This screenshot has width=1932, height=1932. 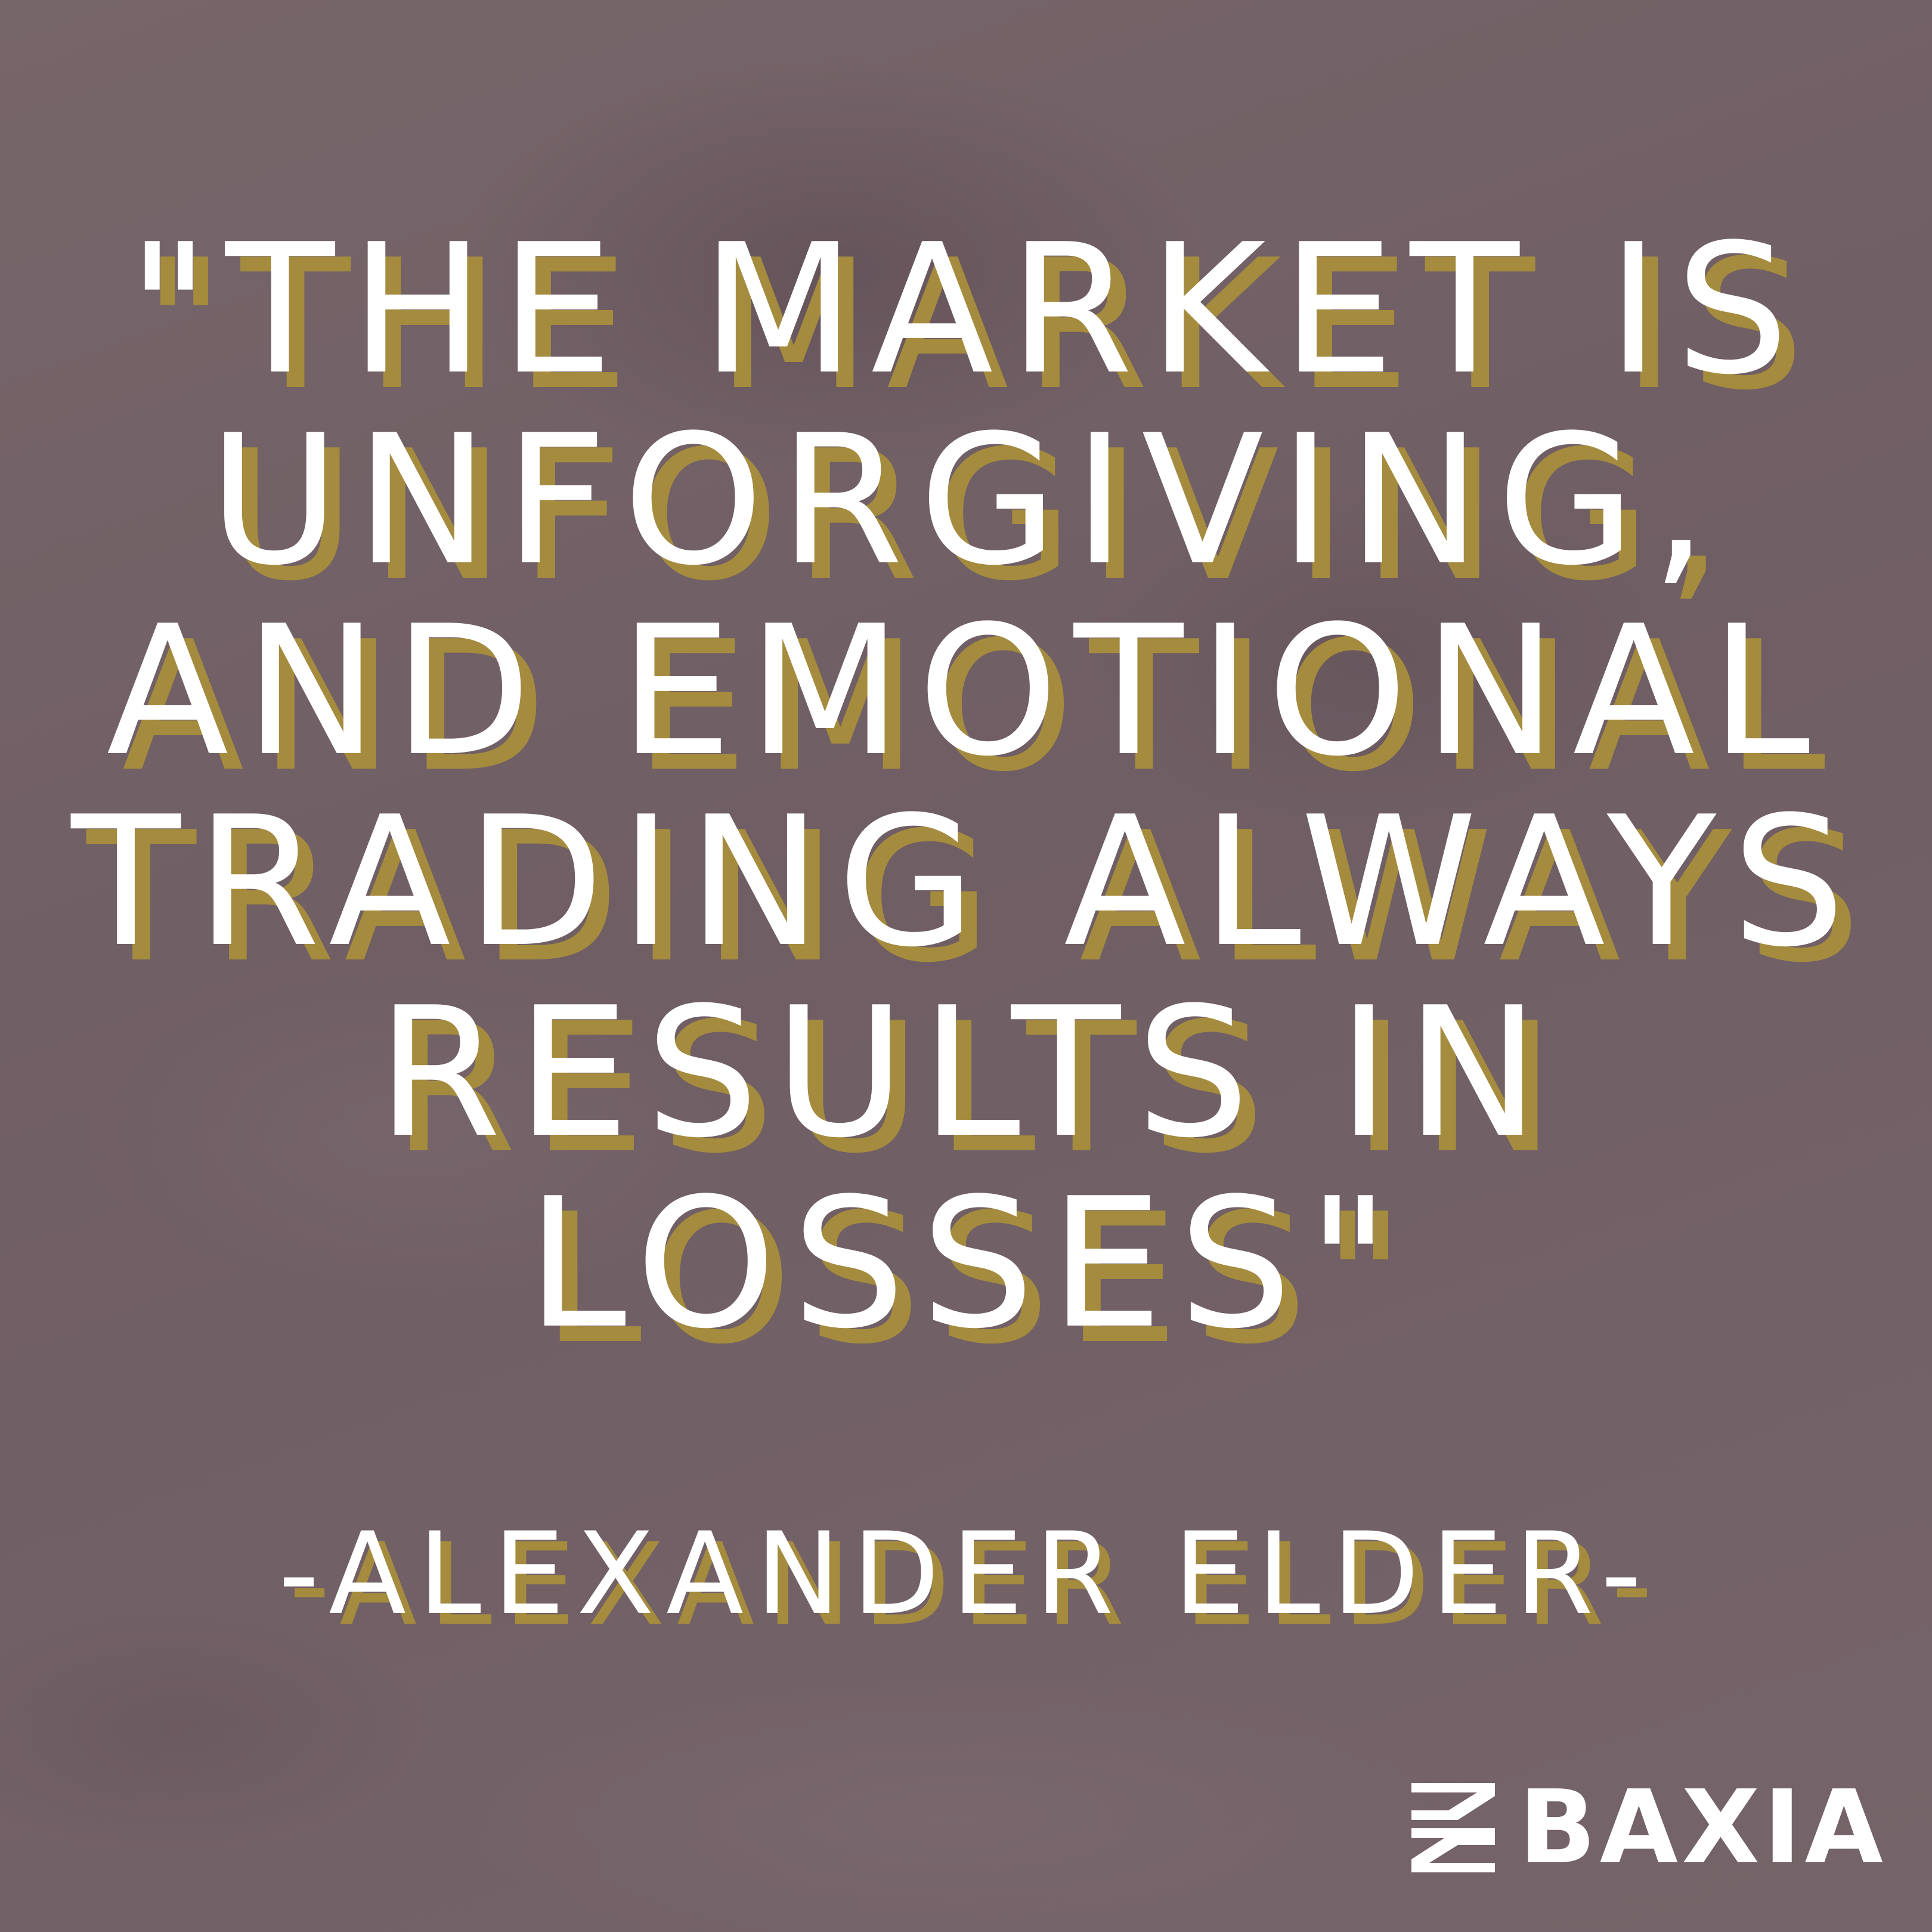 What do you see at coordinates (1453, 1828) in the screenshot?
I see `baxia-logo-icon` at bounding box center [1453, 1828].